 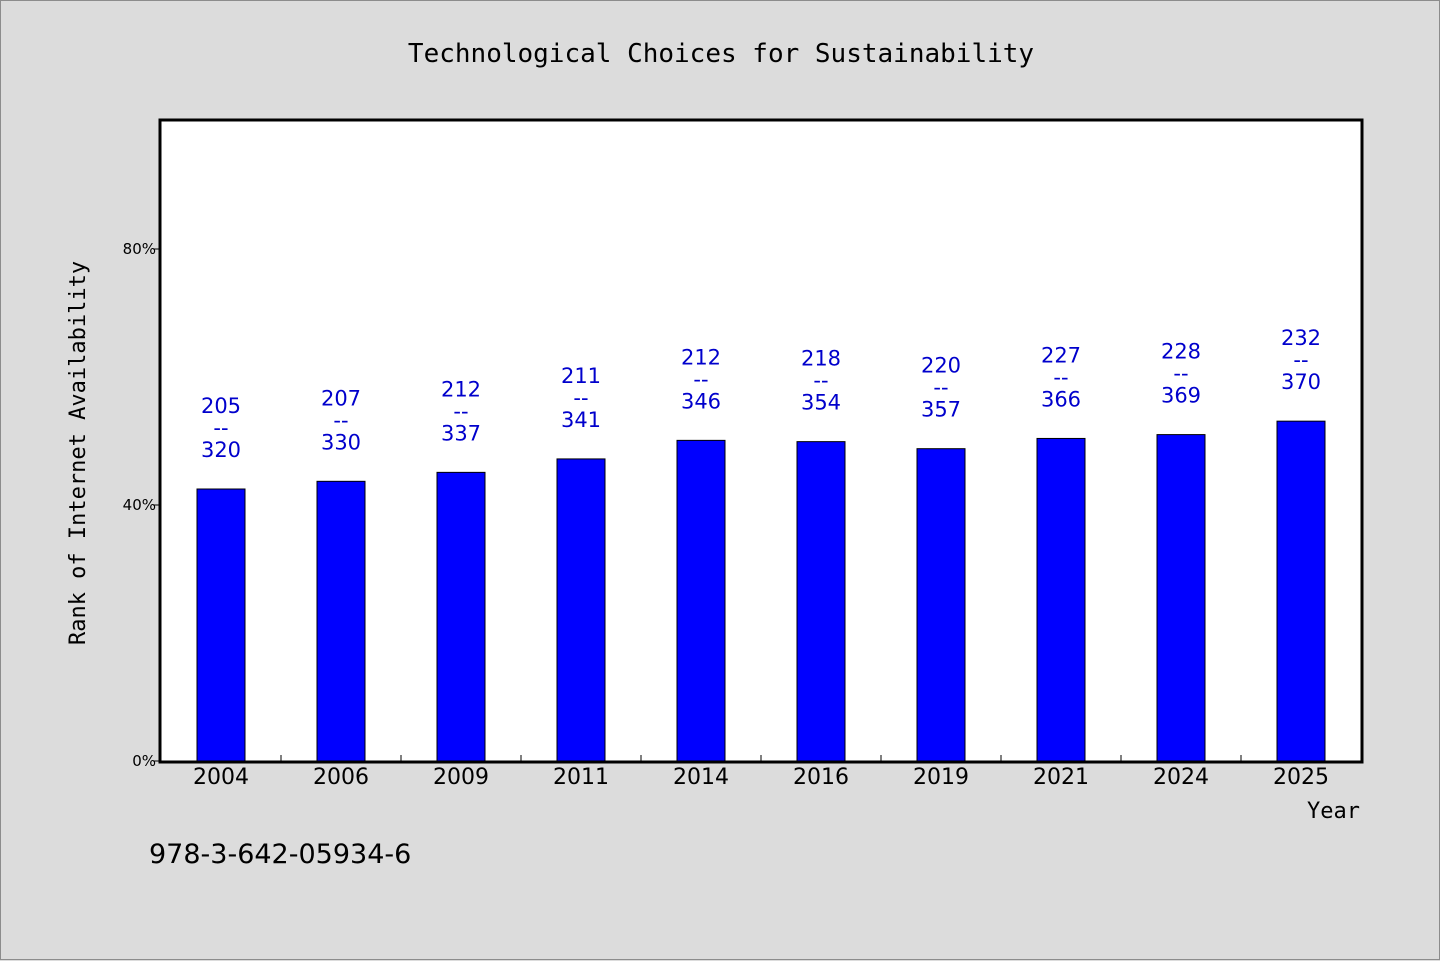 What do you see at coordinates (701, 357) in the screenshot?
I see `data-label-2014-top: 212` at bounding box center [701, 357].